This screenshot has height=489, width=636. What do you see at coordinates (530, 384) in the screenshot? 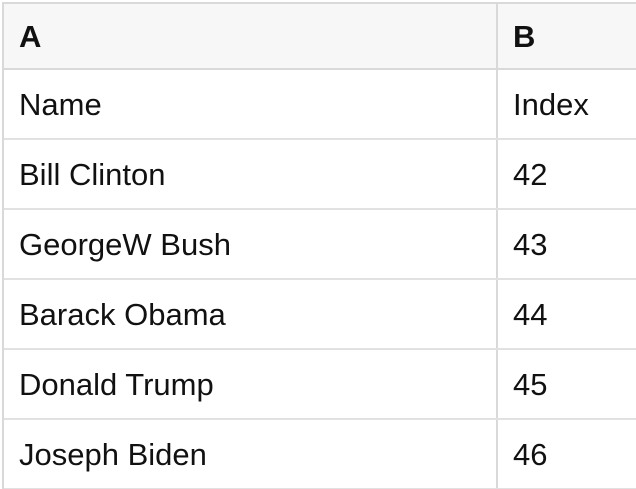
I see `table-cell-b: 45` at bounding box center [530, 384].